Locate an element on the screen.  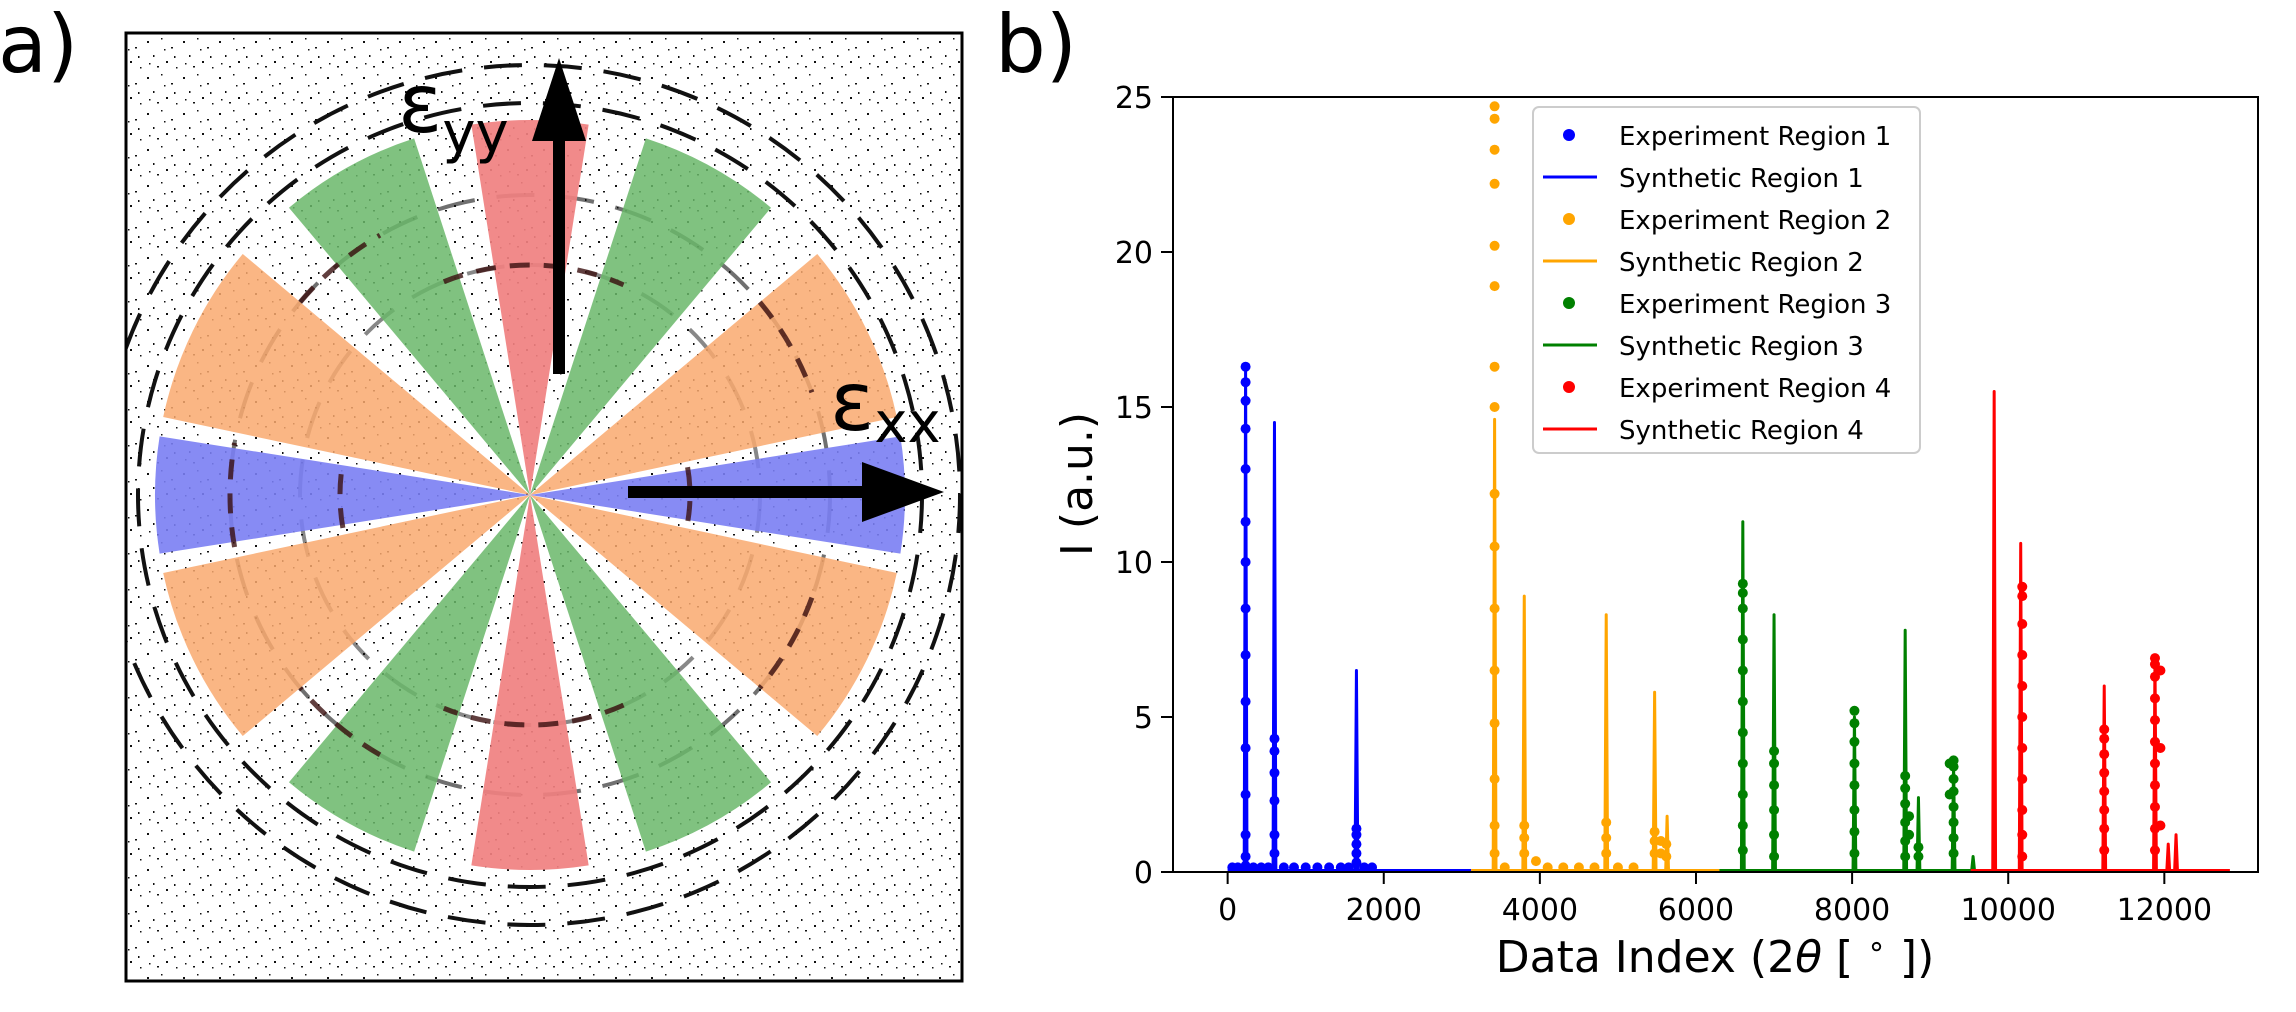
legend-label-5: Synthetic Region 3 is located at coordinates (1741, 347).